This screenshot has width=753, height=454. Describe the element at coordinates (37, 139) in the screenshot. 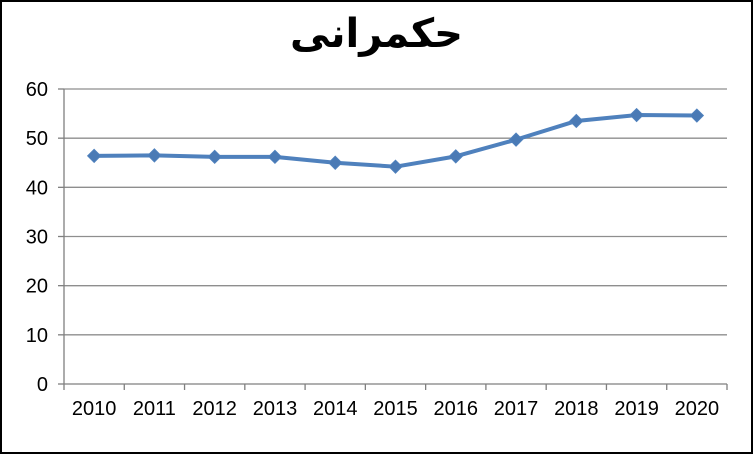

I see `y-tick-label: 50` at that location.